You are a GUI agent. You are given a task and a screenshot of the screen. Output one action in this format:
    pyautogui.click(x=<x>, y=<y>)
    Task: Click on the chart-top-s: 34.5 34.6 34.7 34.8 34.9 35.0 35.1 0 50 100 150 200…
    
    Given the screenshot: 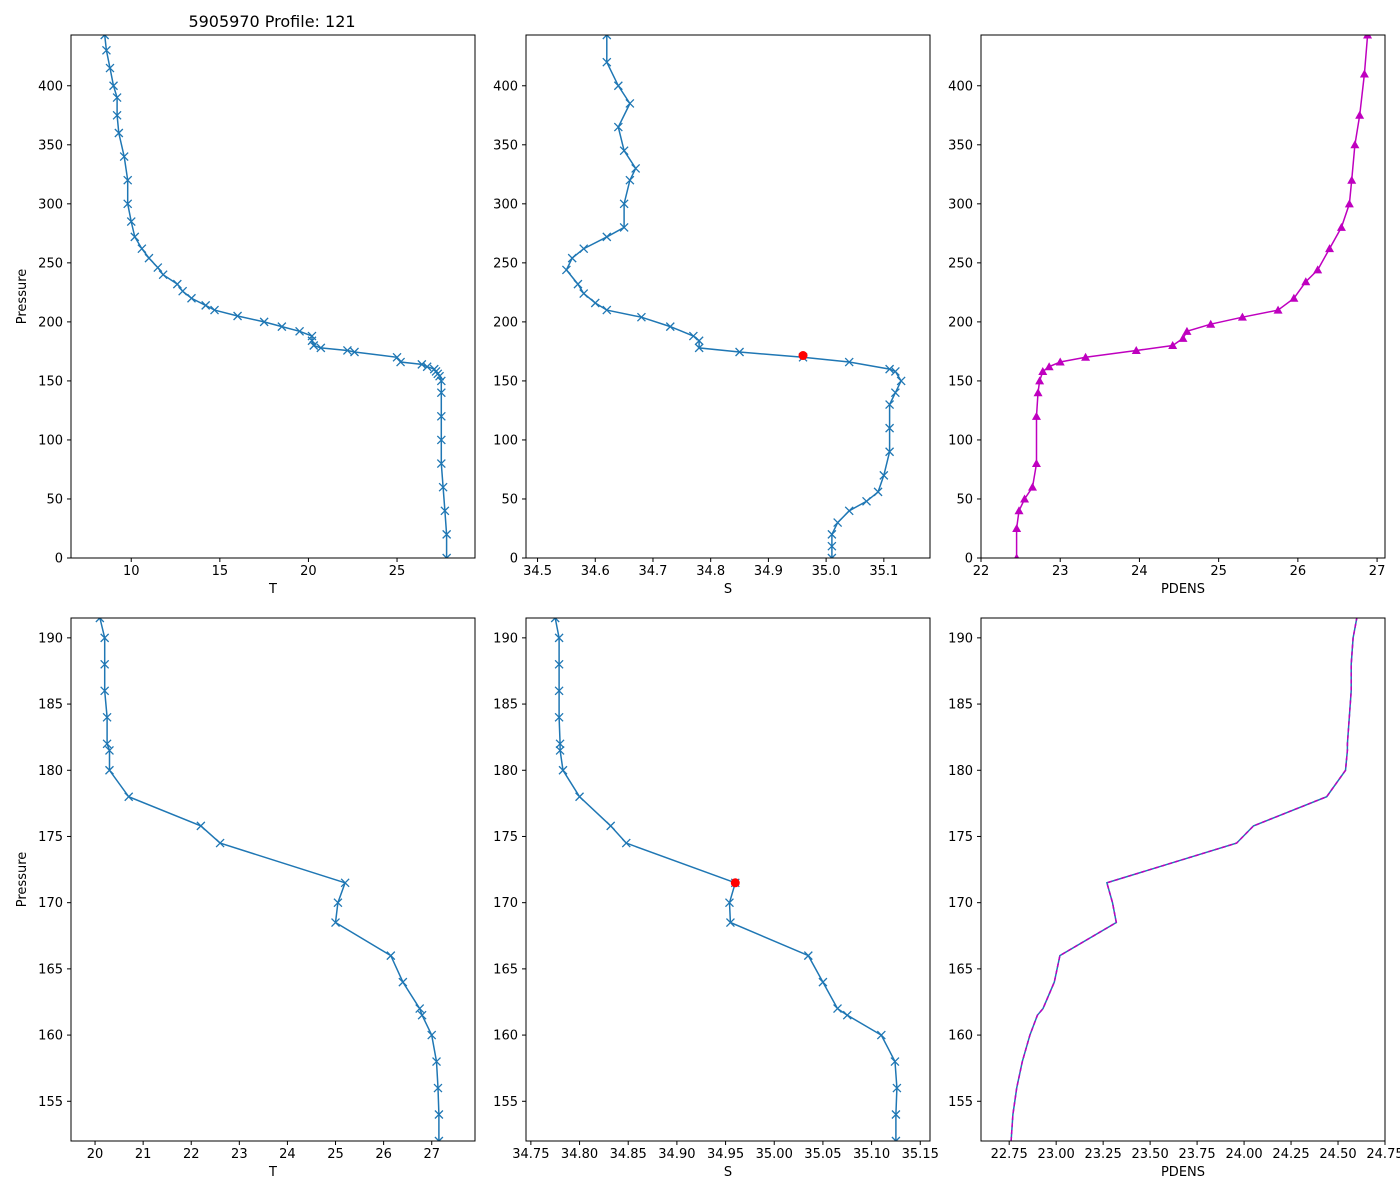 What is the action you would take?
    pyautogui.click(x=712, y=315)
    